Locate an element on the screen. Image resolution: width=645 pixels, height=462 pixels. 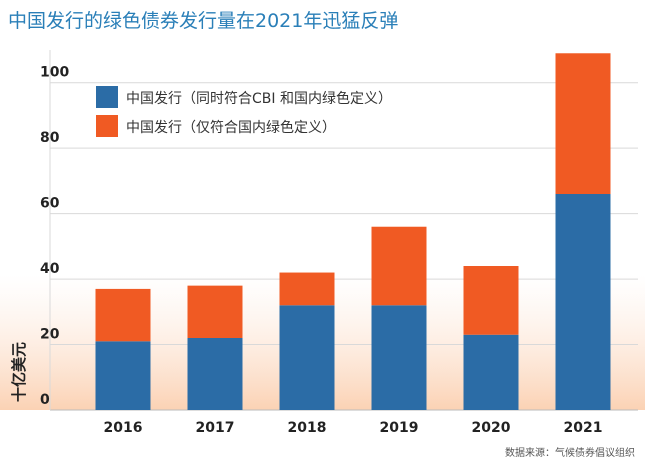
bar-2018-series-a is located at coordinates (307, 357).